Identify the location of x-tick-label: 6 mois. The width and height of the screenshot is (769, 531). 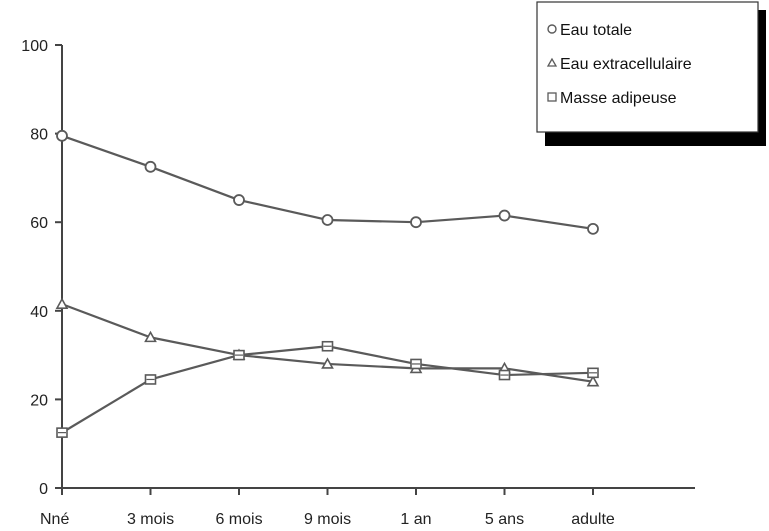
(238, 519).